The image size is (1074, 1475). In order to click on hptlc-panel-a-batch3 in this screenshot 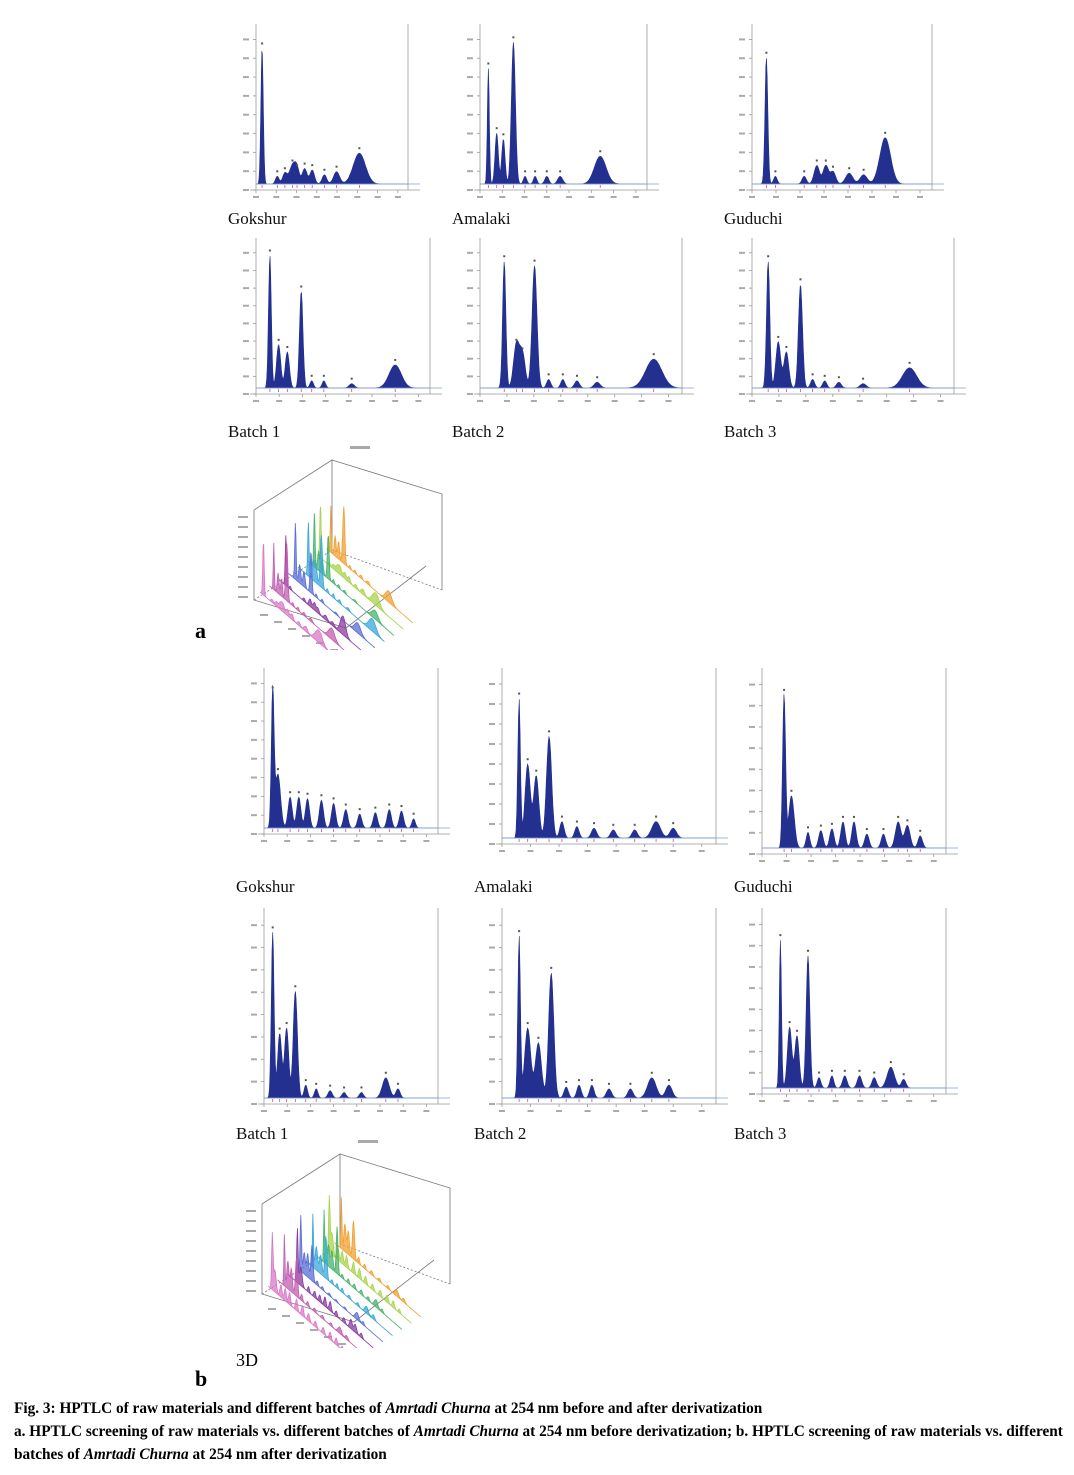, I will do `click(849, 322)`.